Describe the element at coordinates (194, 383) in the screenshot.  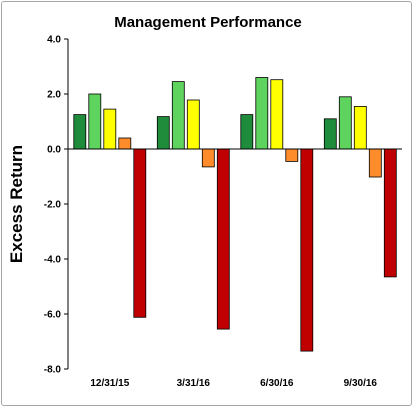
I see `x-tick-label: 3/31/16` at that location.